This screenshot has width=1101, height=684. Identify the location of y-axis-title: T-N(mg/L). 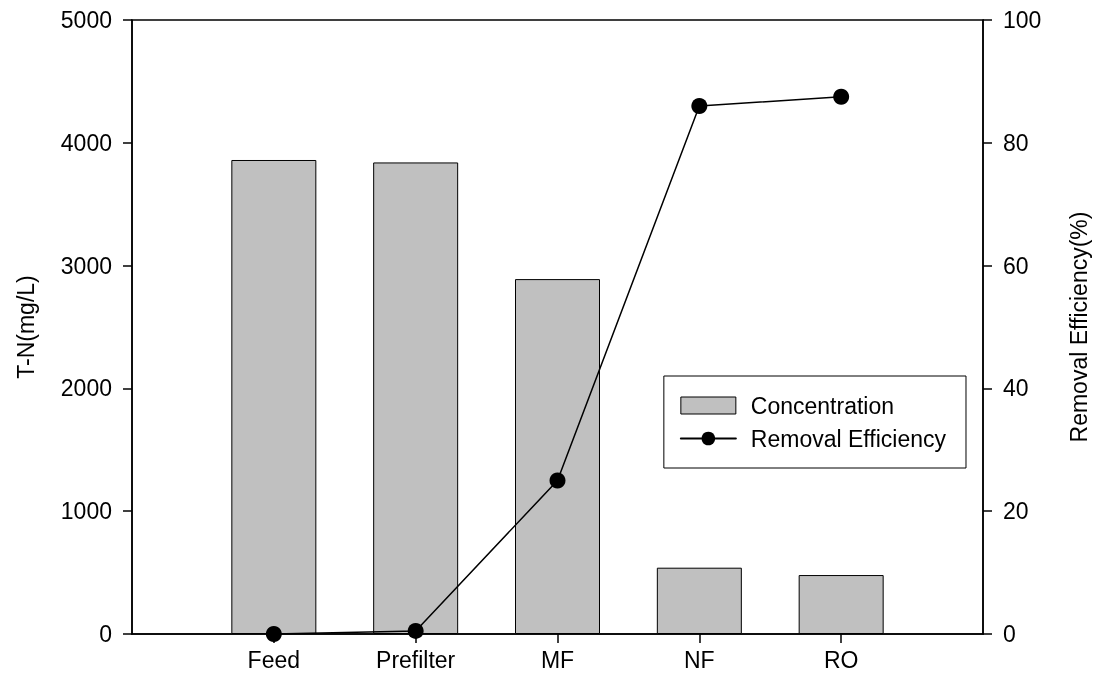
(25, 327).